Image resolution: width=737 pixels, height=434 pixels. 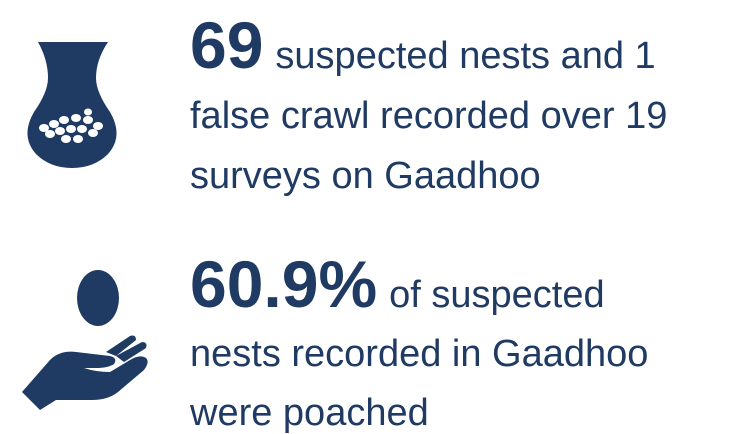 What do you see at coordinates (85, 340) in the screenshot?
I see `hand-egg-icon` at bounding box center [85, 340].